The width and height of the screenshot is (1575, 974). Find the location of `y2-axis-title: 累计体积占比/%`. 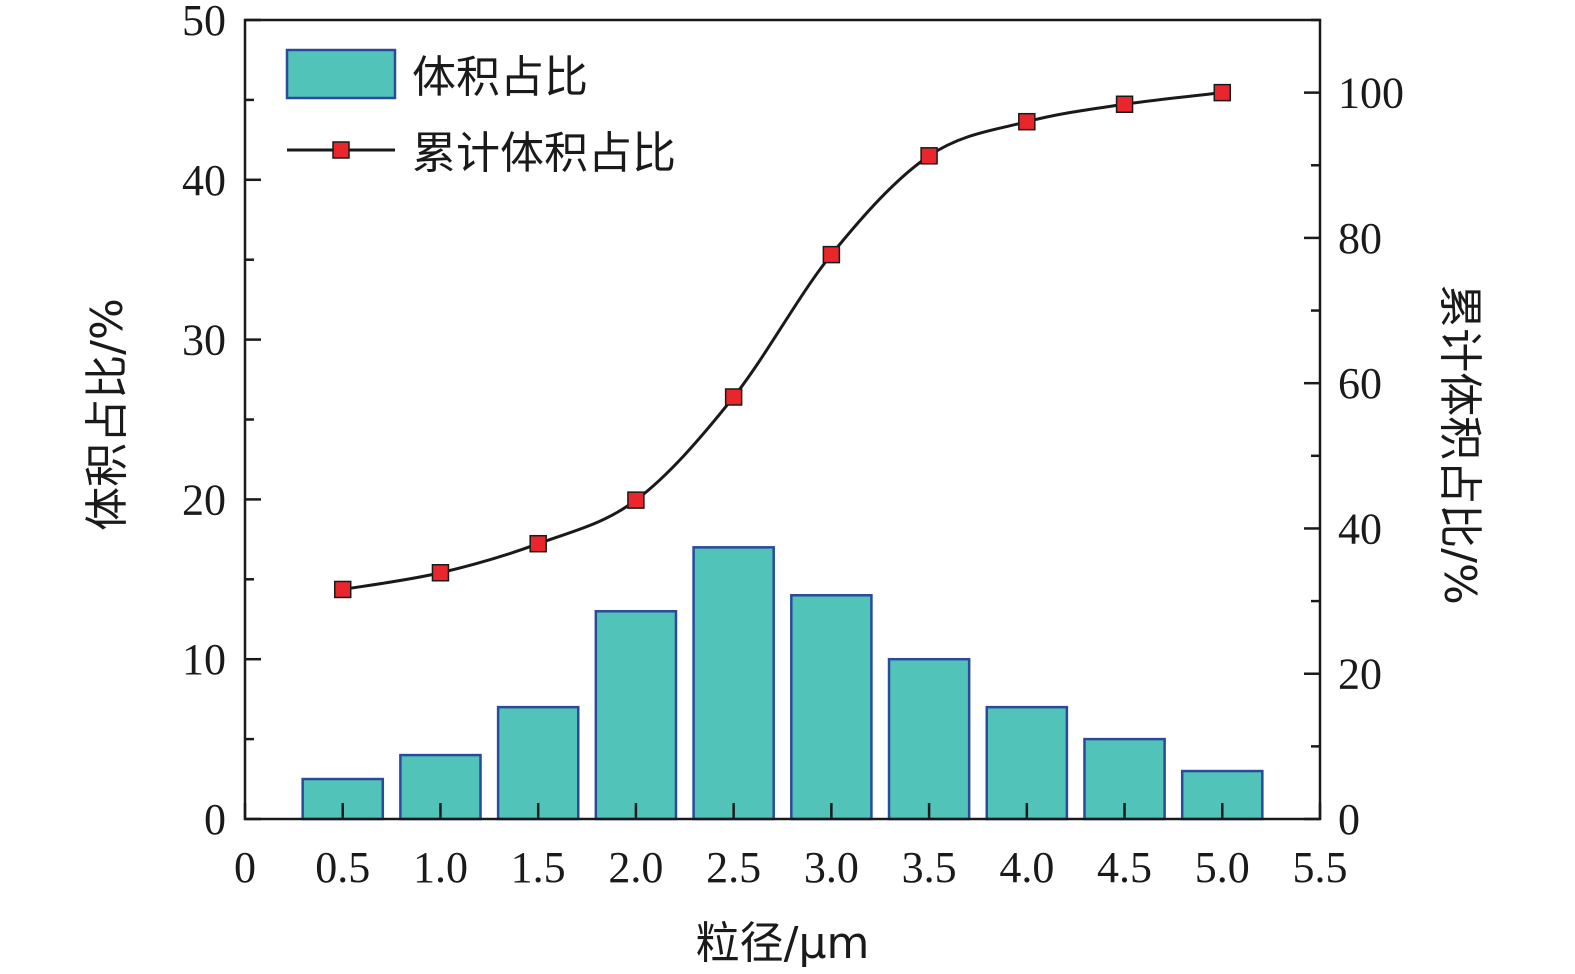

y2-axis-title: 累计体积占比/% is located at coordinates (1459, 444).